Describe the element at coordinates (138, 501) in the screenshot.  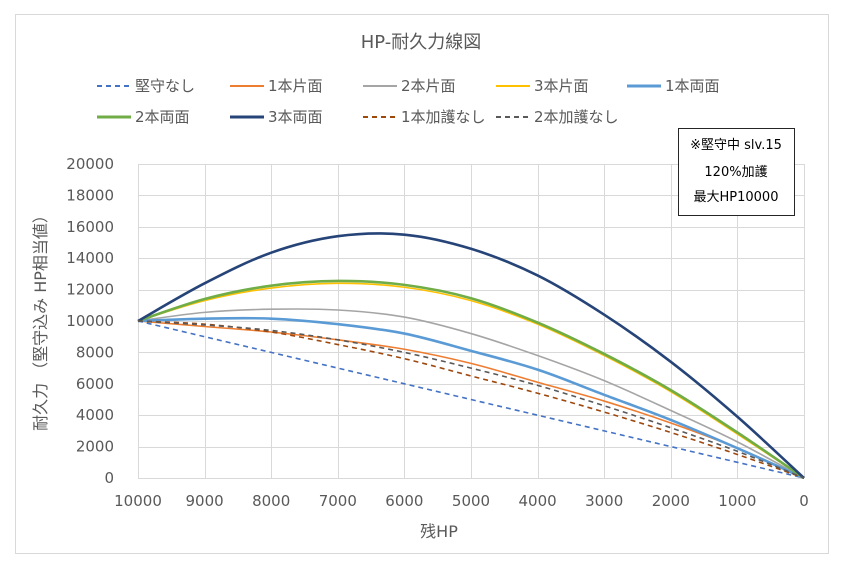
I see `x-tick-label-0: 10000` at that location.